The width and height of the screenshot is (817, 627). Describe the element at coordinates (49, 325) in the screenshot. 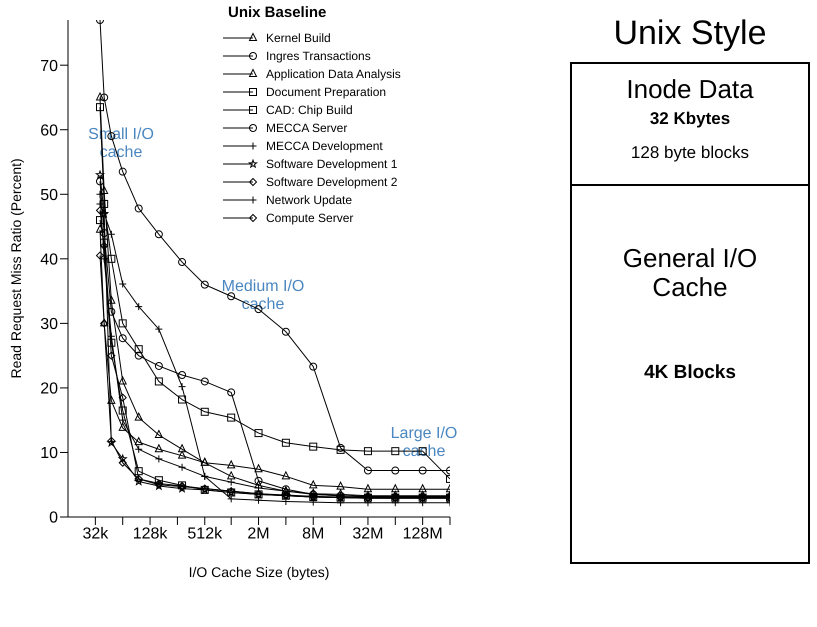

I see `y-tick-label: 30` at that location.